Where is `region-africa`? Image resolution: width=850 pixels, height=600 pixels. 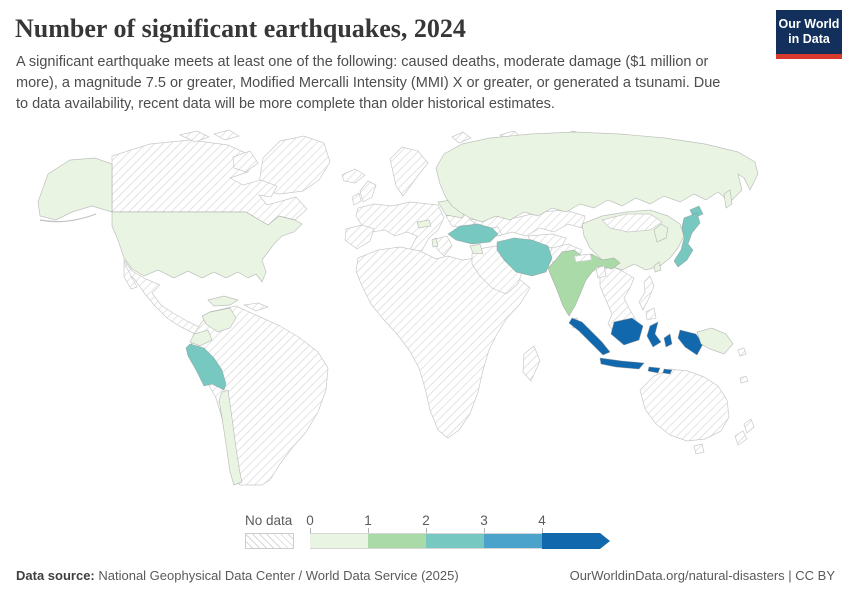
region-africa is located at coordinates (443, 342).